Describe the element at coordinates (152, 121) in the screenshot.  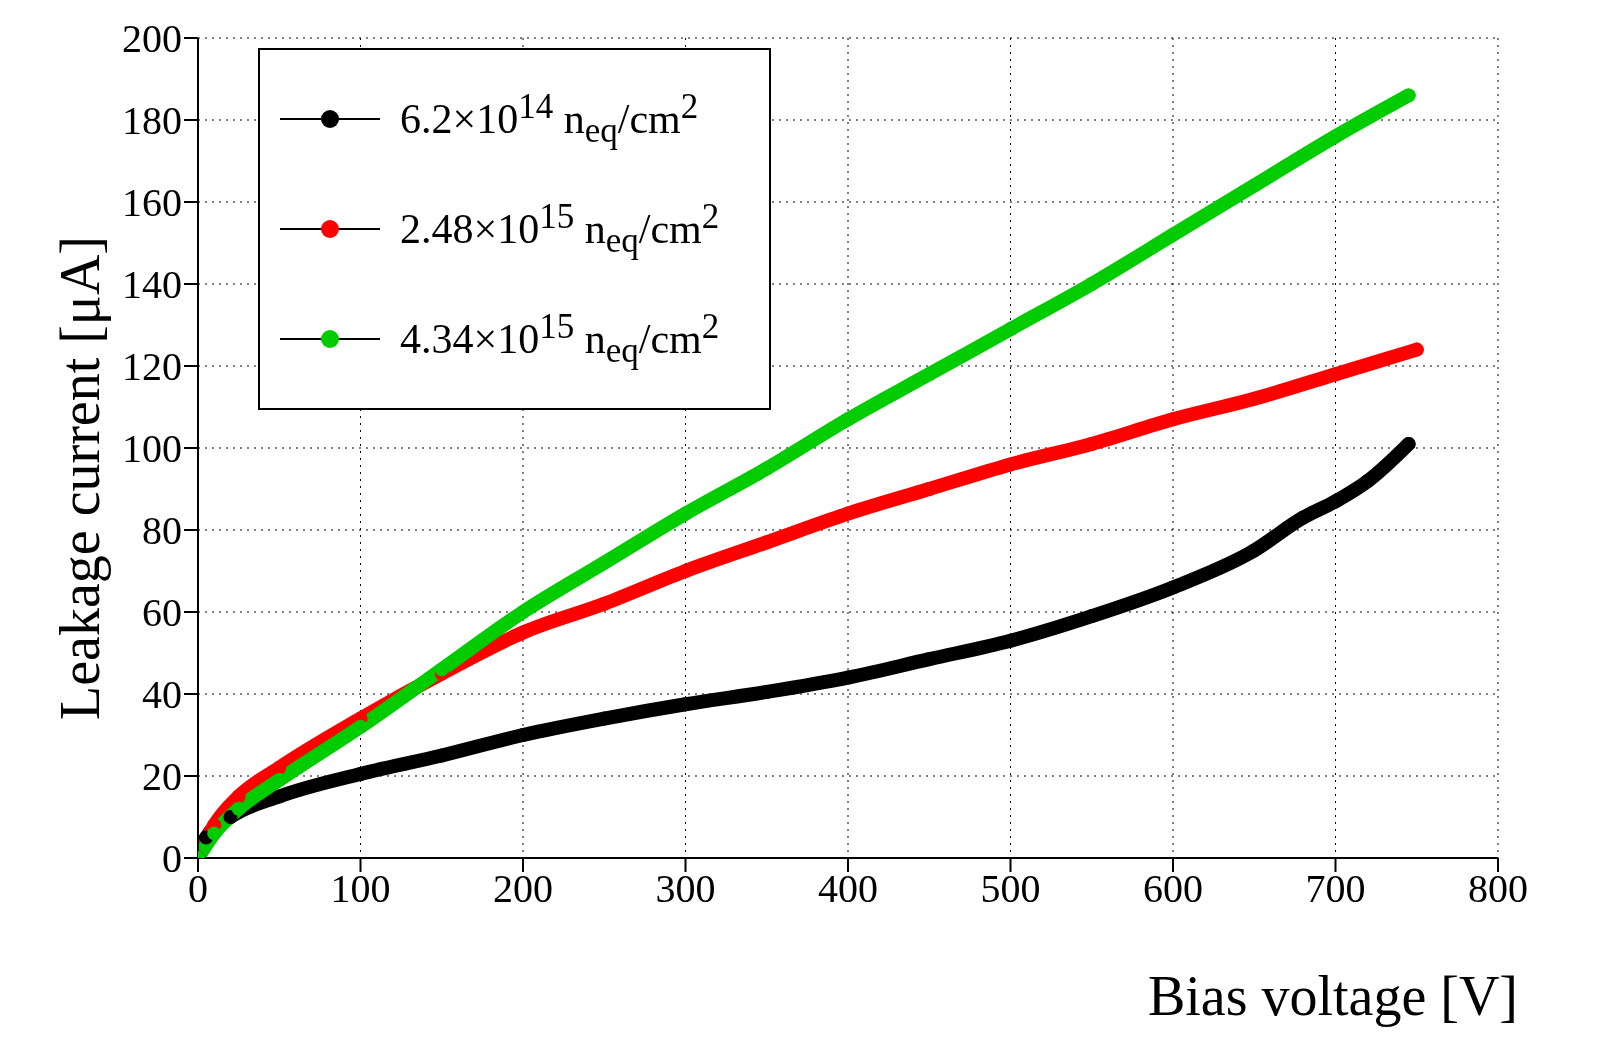
I see `y-tick-label: 180` at that location.